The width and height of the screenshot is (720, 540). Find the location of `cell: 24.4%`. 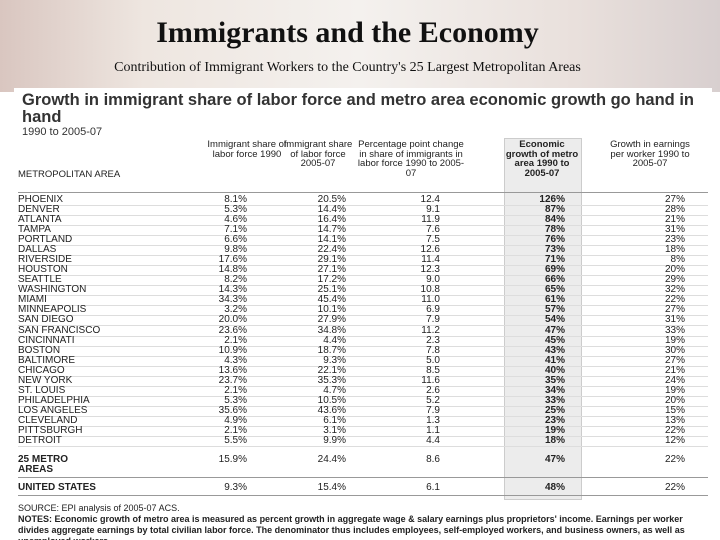

cell: 24.4% is located at coordinates (331, 459).